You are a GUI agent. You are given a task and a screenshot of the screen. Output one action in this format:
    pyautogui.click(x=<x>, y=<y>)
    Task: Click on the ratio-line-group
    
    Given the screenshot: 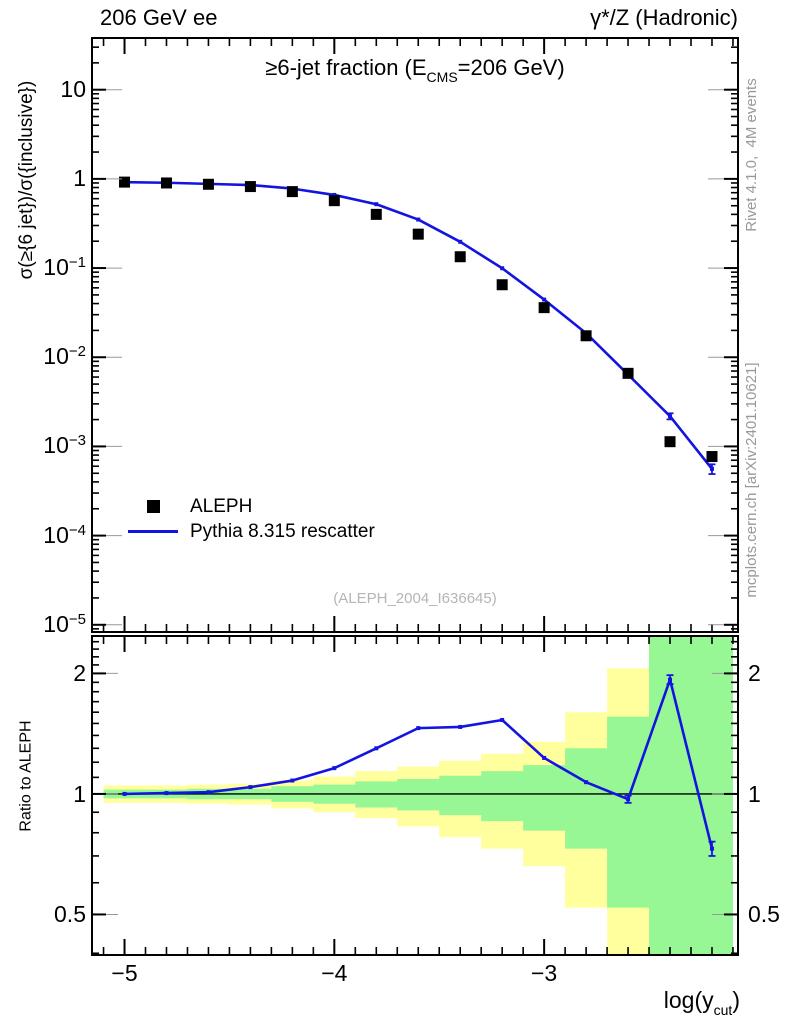 What is the action you would take?
    pyautogui.click(x=419, y=765)
    